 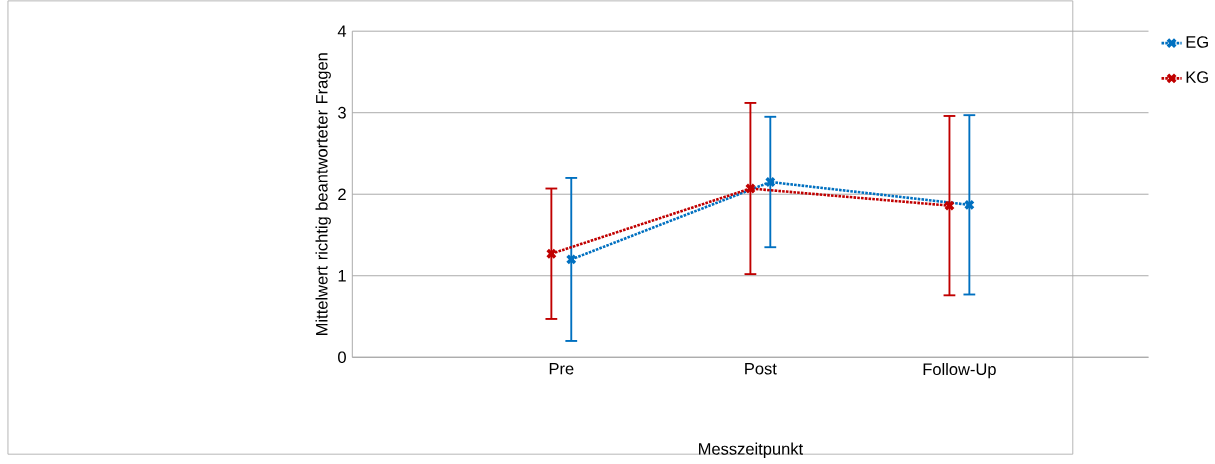 What do you see at coordinates (1197, 42) in the screenshot?
I see `legend-label: EG` at bounding box center [1197, 42].